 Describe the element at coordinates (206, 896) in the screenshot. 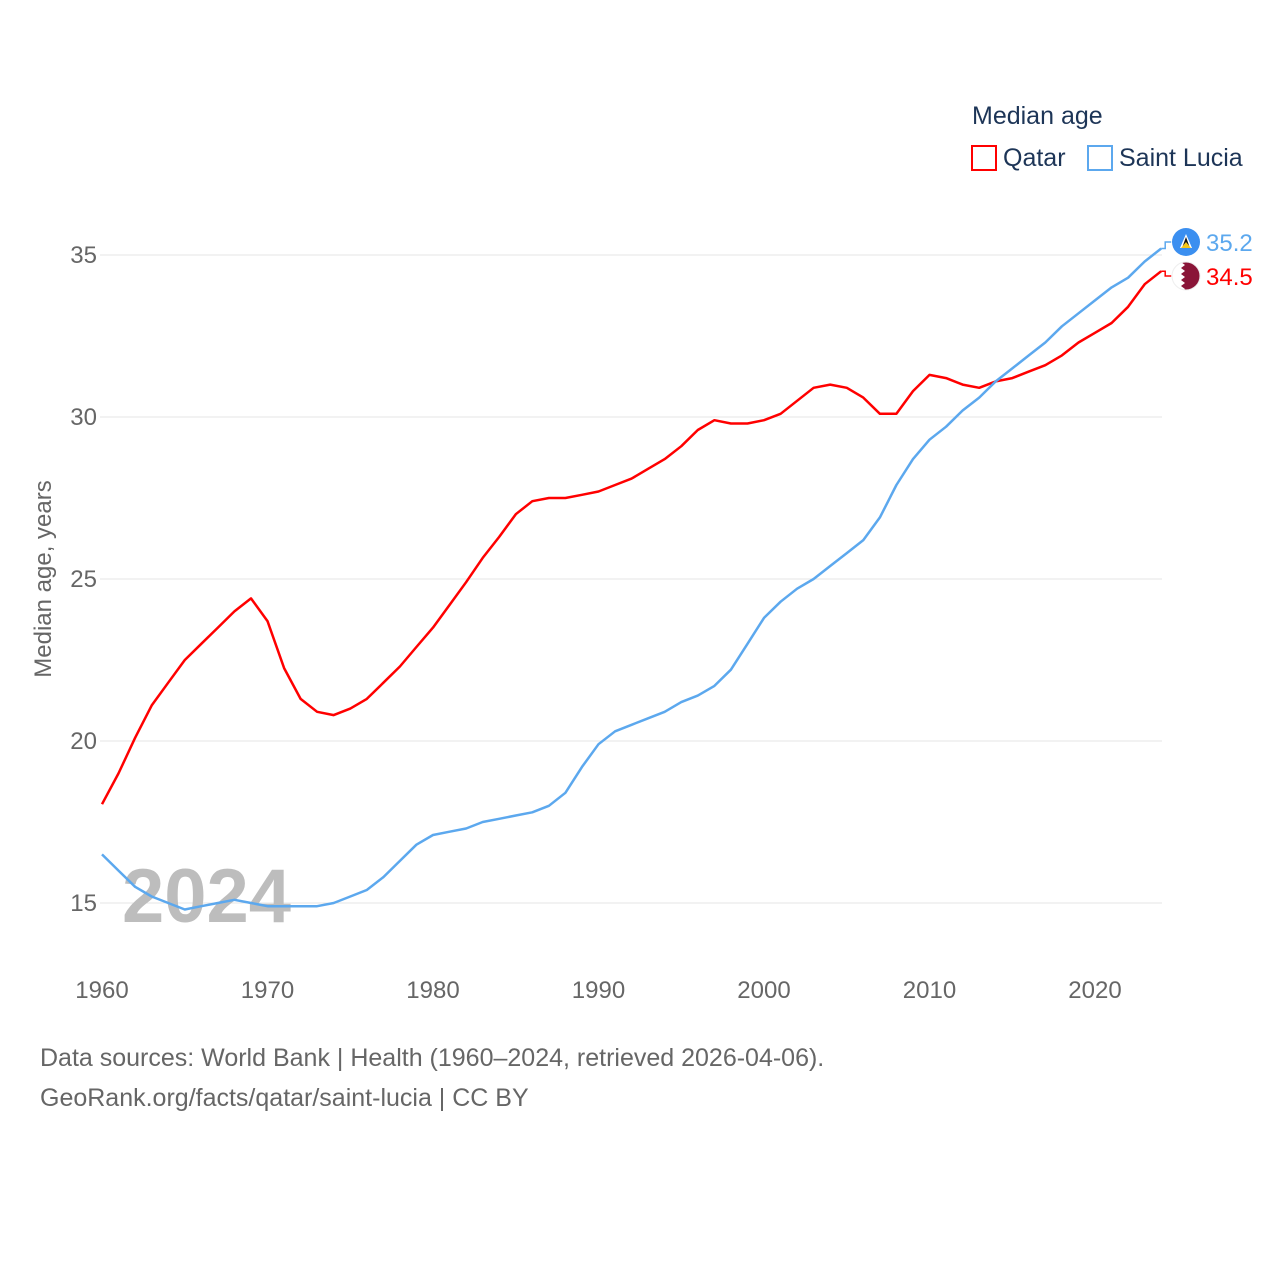

I see `year-watermark: 2024` at that location.